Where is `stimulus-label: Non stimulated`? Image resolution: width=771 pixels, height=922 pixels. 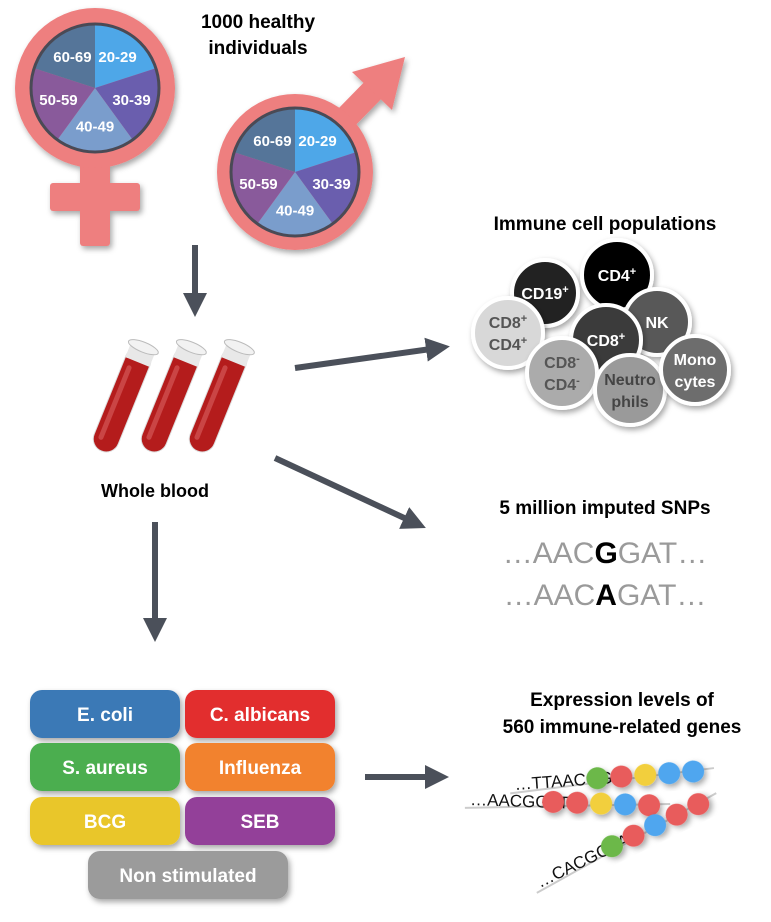 stimulus-label: Non stimulated is located at coordinates (187, 876).